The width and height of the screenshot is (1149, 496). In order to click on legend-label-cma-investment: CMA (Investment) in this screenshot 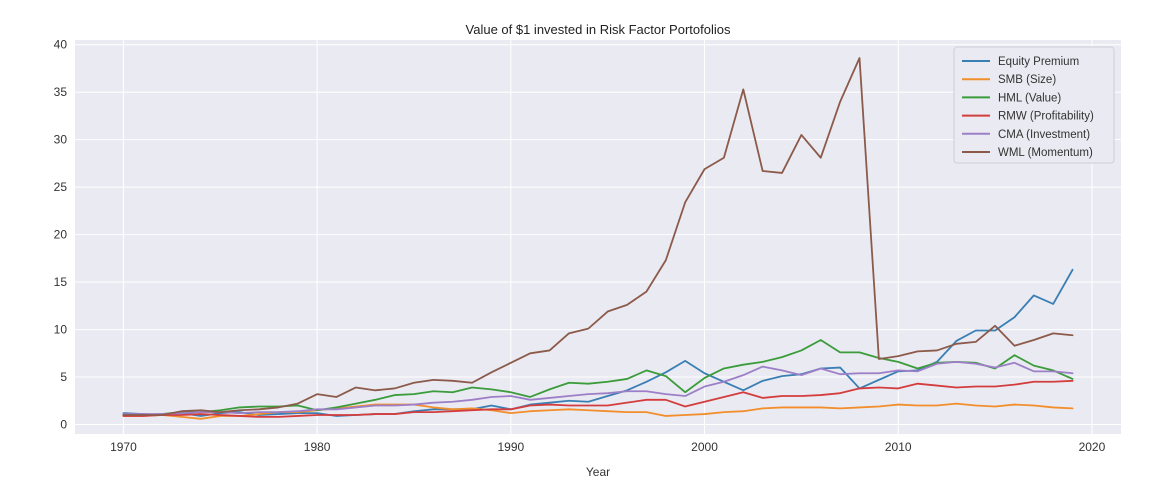, I will do `click(1044, 135)`.